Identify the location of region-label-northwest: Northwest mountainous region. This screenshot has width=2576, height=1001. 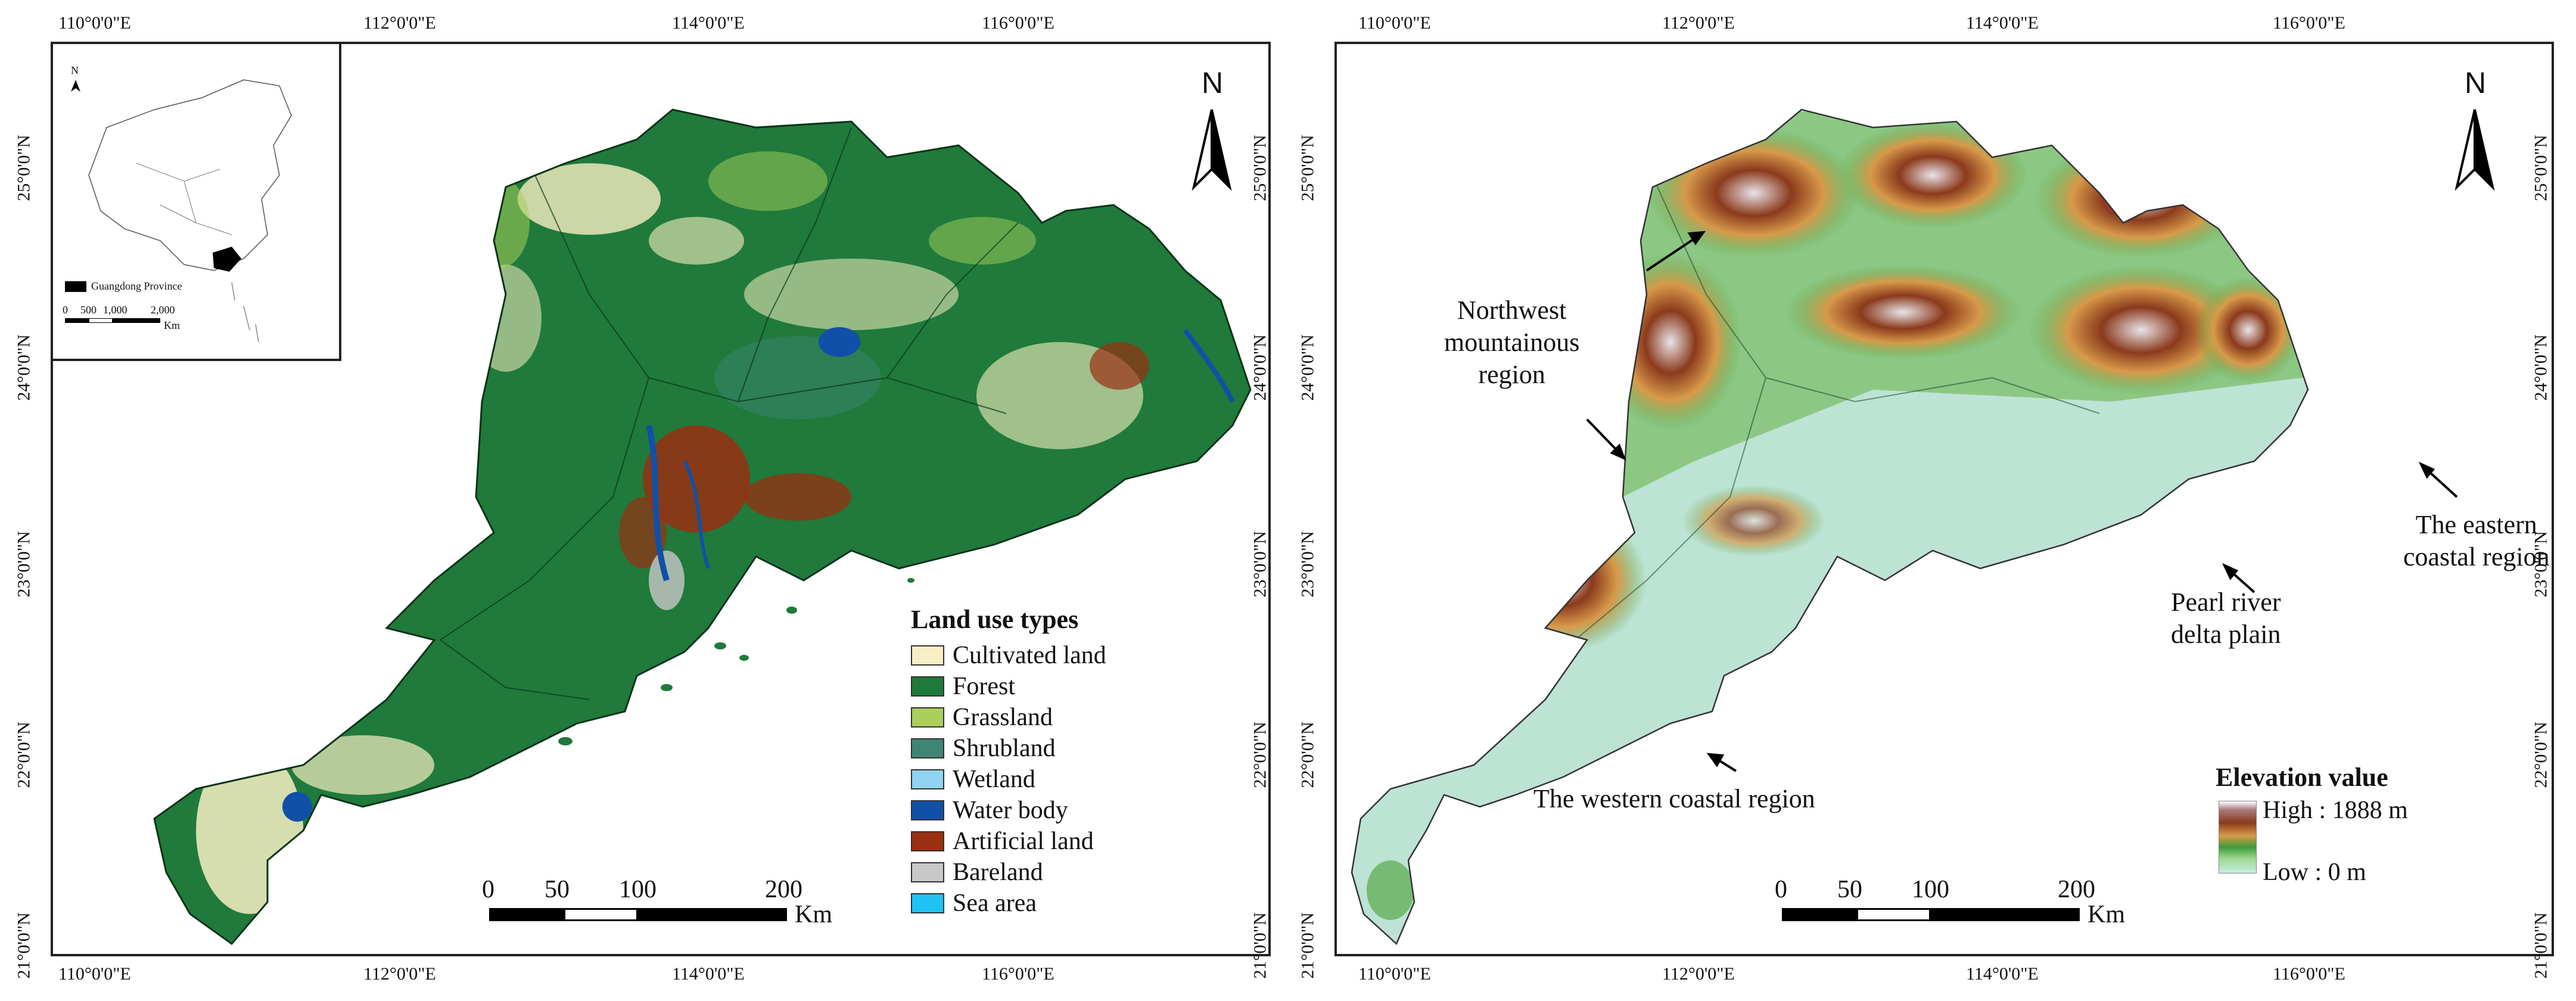
(1512, 342).